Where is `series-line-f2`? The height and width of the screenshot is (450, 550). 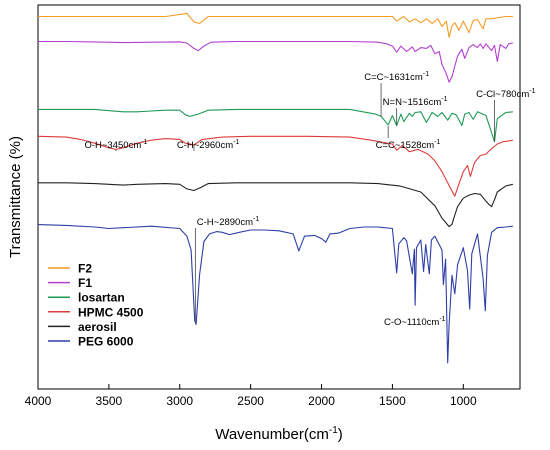
series-line-f2 is located at coordinates (275, 25).